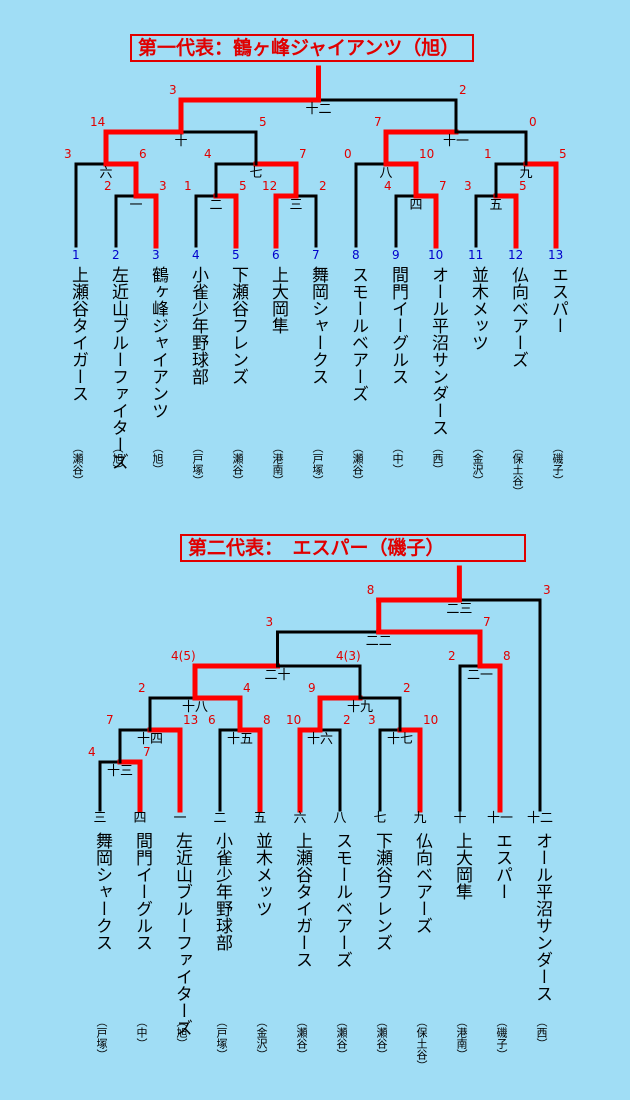  Describe the element at coordinates (141, 1032) in the screenshot. I see `bracket2-team-2-region: （中）` at that location.